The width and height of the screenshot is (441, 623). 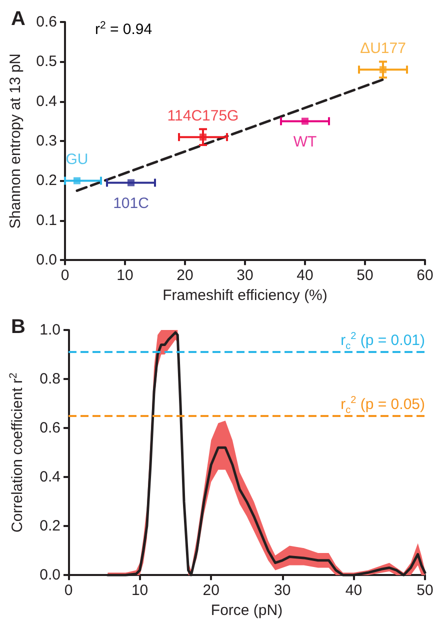 What do you see at coordinates (15, 141) in the screenshot?
I see `y-axis-title: Shannon entropy at 13 pN` at bounding box center [15, 141].